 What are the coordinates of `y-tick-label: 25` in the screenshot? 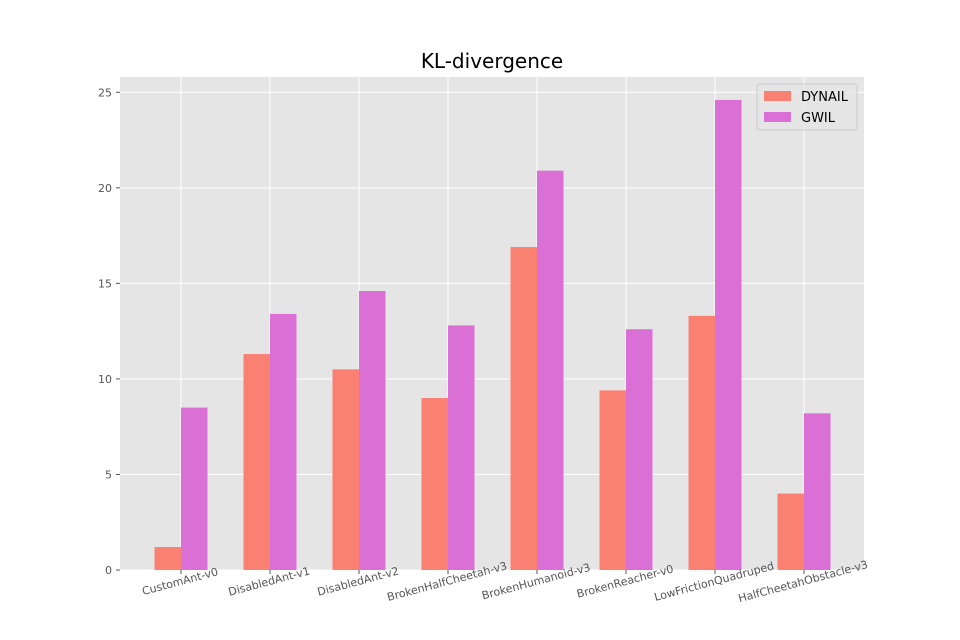 It's located at (105, 92).